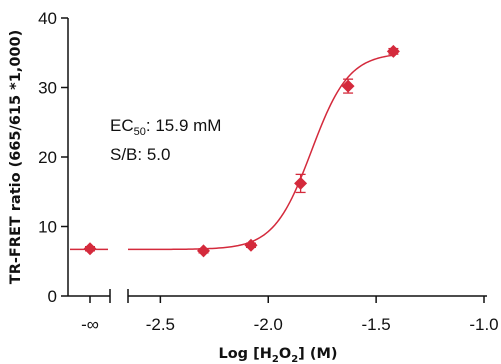 The width and height of the screenshot is (501, 364). Describe the element at coordinates (140, 154) in the screenshot. I see `sb-annotation: S/B: 5.0` at that location.